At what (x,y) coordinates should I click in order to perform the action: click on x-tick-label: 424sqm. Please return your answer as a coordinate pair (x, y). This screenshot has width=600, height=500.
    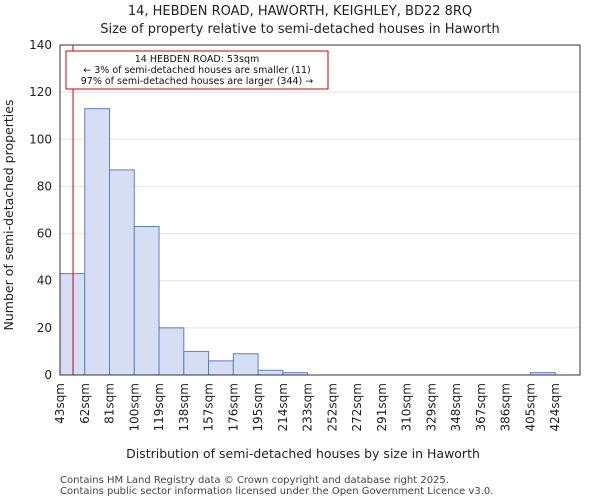
    Looking at the image, I should click on (555, 407).